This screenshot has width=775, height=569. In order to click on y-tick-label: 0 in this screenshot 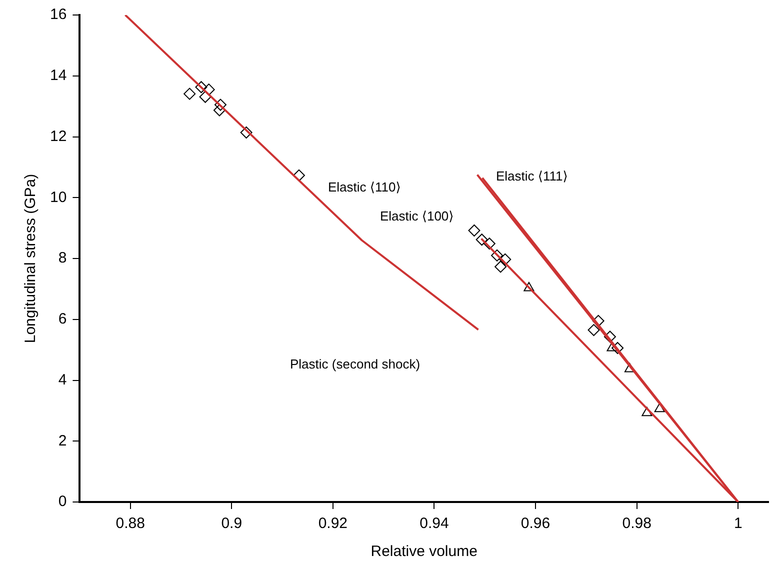, I will do `click(62, 501)`.